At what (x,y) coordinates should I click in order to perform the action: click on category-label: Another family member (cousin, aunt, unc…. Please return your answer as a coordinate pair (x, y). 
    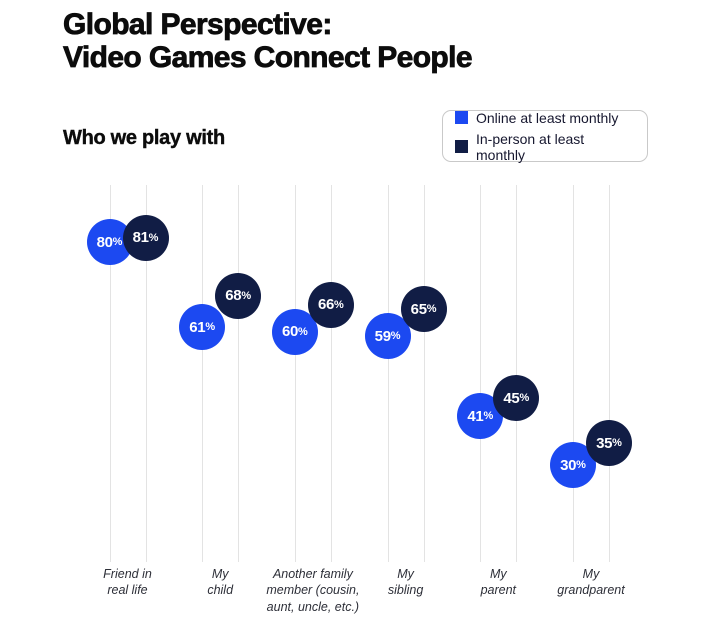
    Looking at the image, I should click on (313, 590).